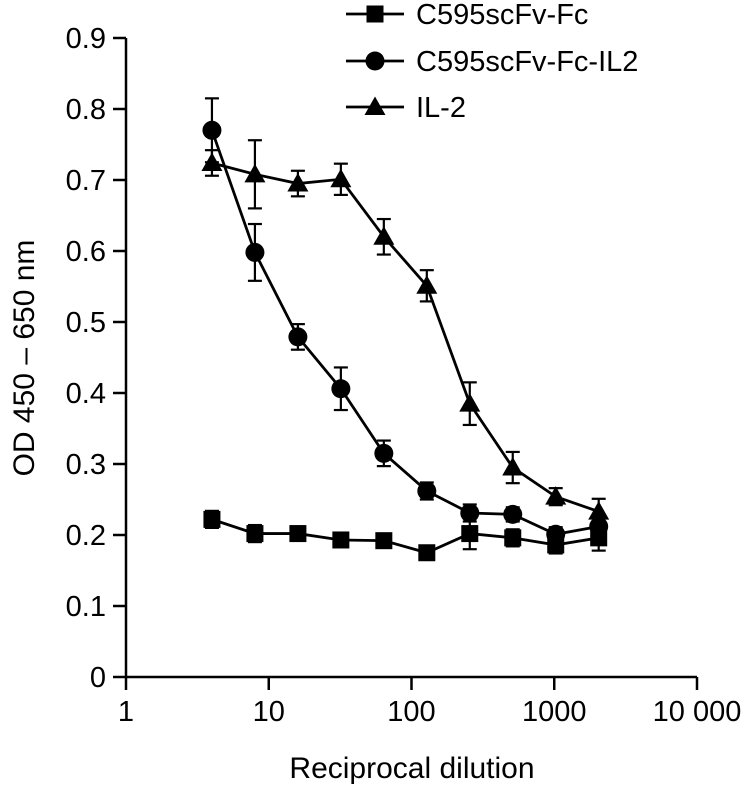 The image size is (744, 795). What do you see at coordinates (441, 108) in the screenshot?
I see `legend-label: IL-2` at bounding box center [441, 108].